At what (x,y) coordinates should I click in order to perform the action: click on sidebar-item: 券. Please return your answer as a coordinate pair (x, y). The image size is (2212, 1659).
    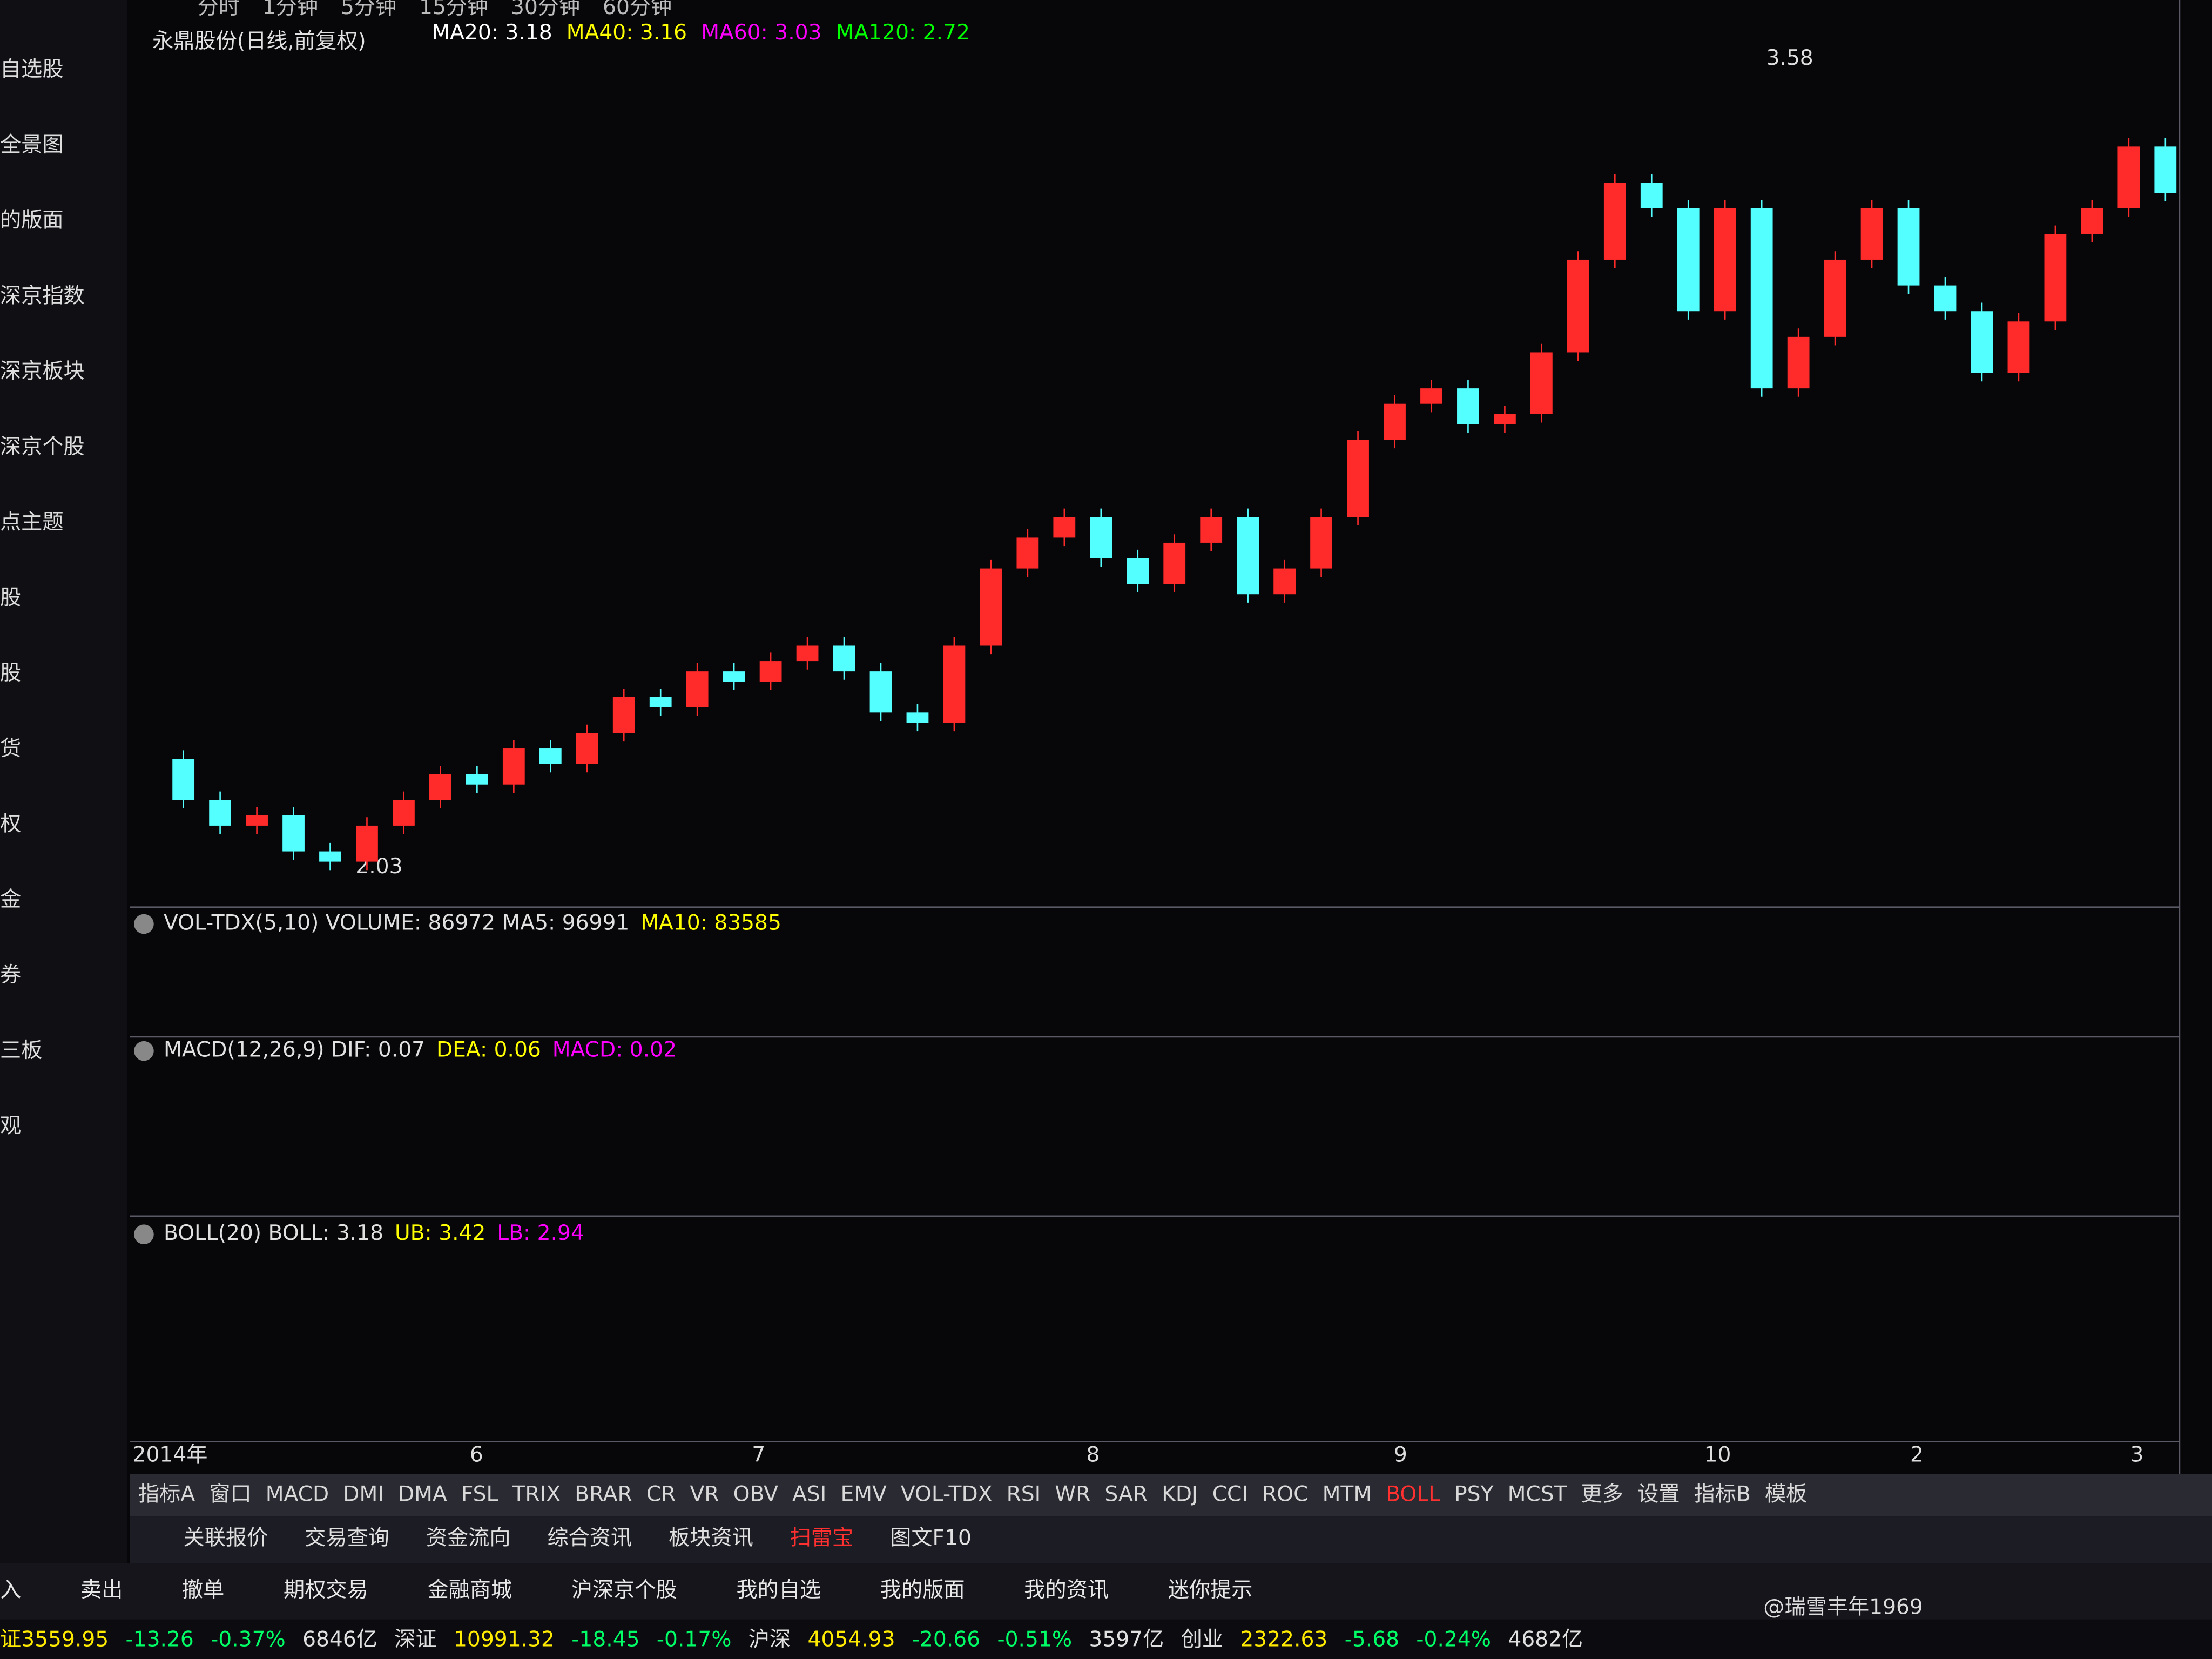
    Looking at the image, I should click on (10, 975).